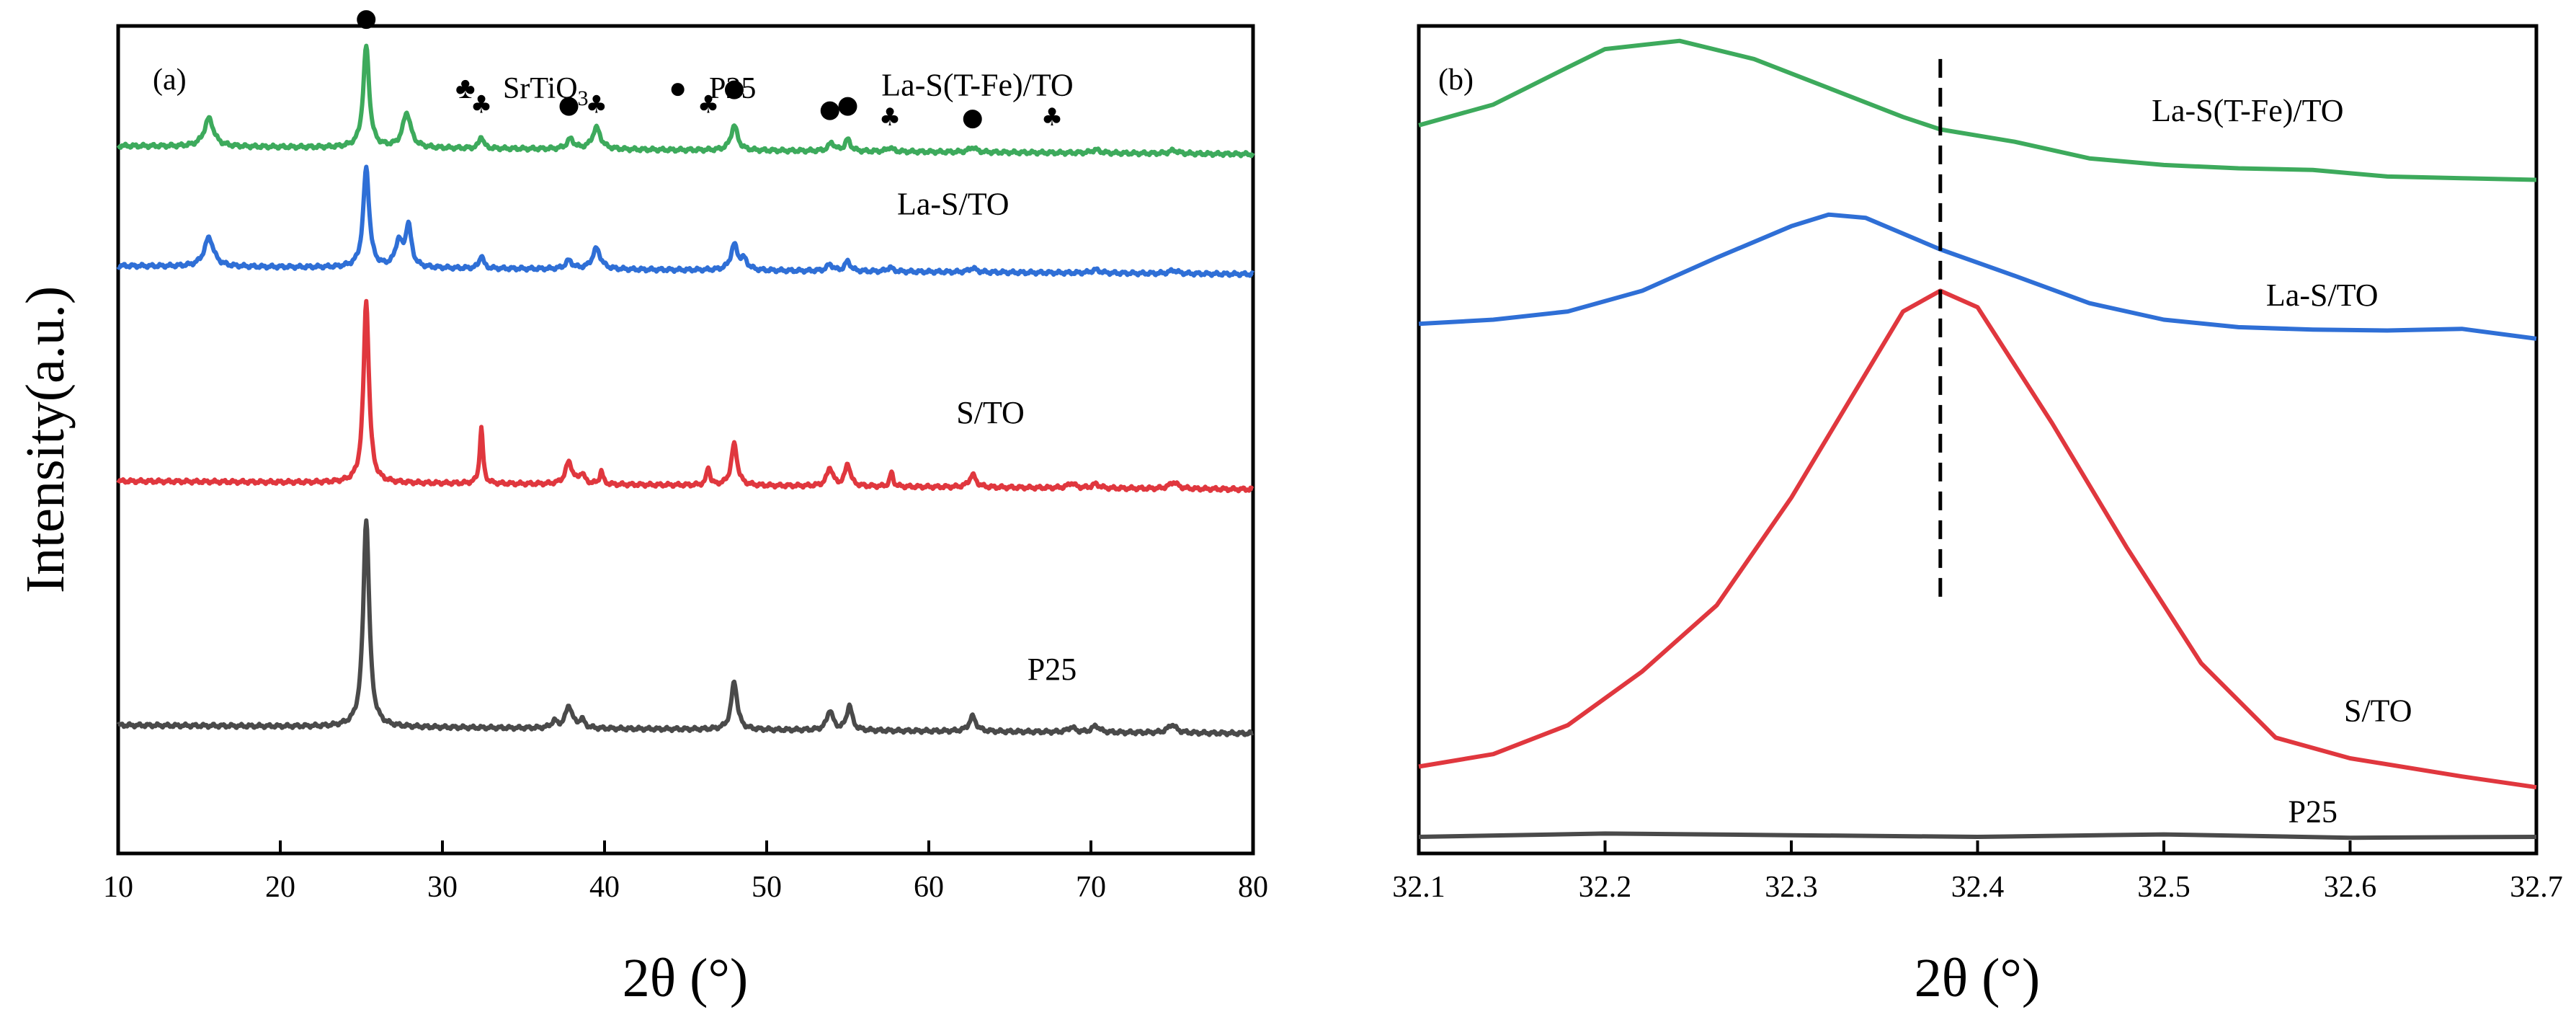  What do you see at coordinates (2322, 295) in the screenshot?
I see `panel-b-label-la-s-to: La-S/TO` at bounding box center [2322, 295].